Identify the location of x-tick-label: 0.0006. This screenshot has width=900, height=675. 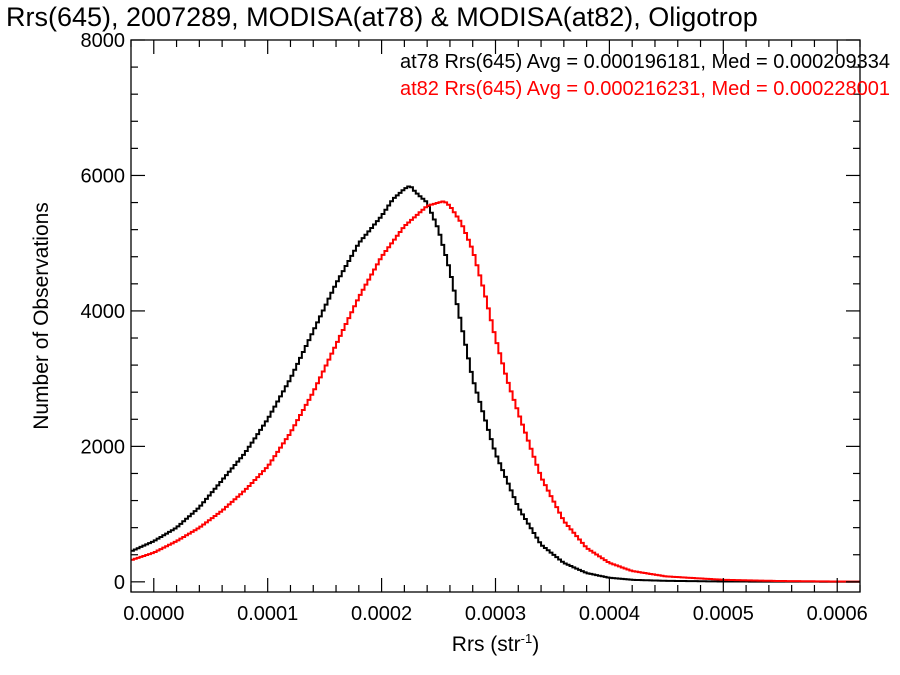
(837, 614).